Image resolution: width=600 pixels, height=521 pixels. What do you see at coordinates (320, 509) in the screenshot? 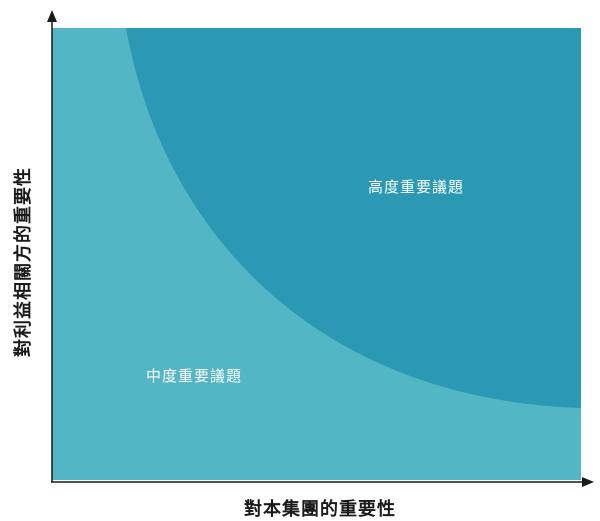
I see `x-axis-title: 對本集團的重要性` at bounding box center [320, 509].